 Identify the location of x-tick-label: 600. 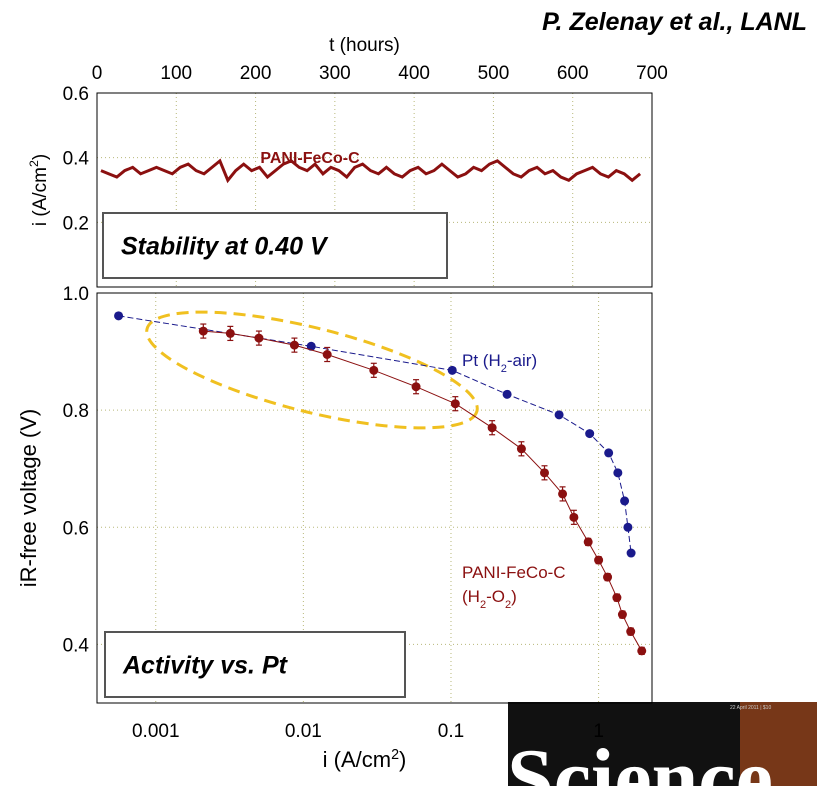
(573, 73).